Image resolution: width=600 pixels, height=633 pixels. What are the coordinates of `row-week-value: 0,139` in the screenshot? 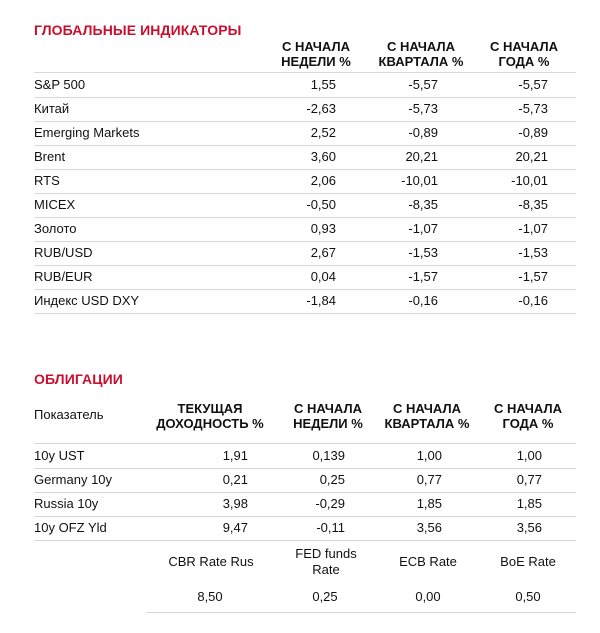 It's located at (328, 455).